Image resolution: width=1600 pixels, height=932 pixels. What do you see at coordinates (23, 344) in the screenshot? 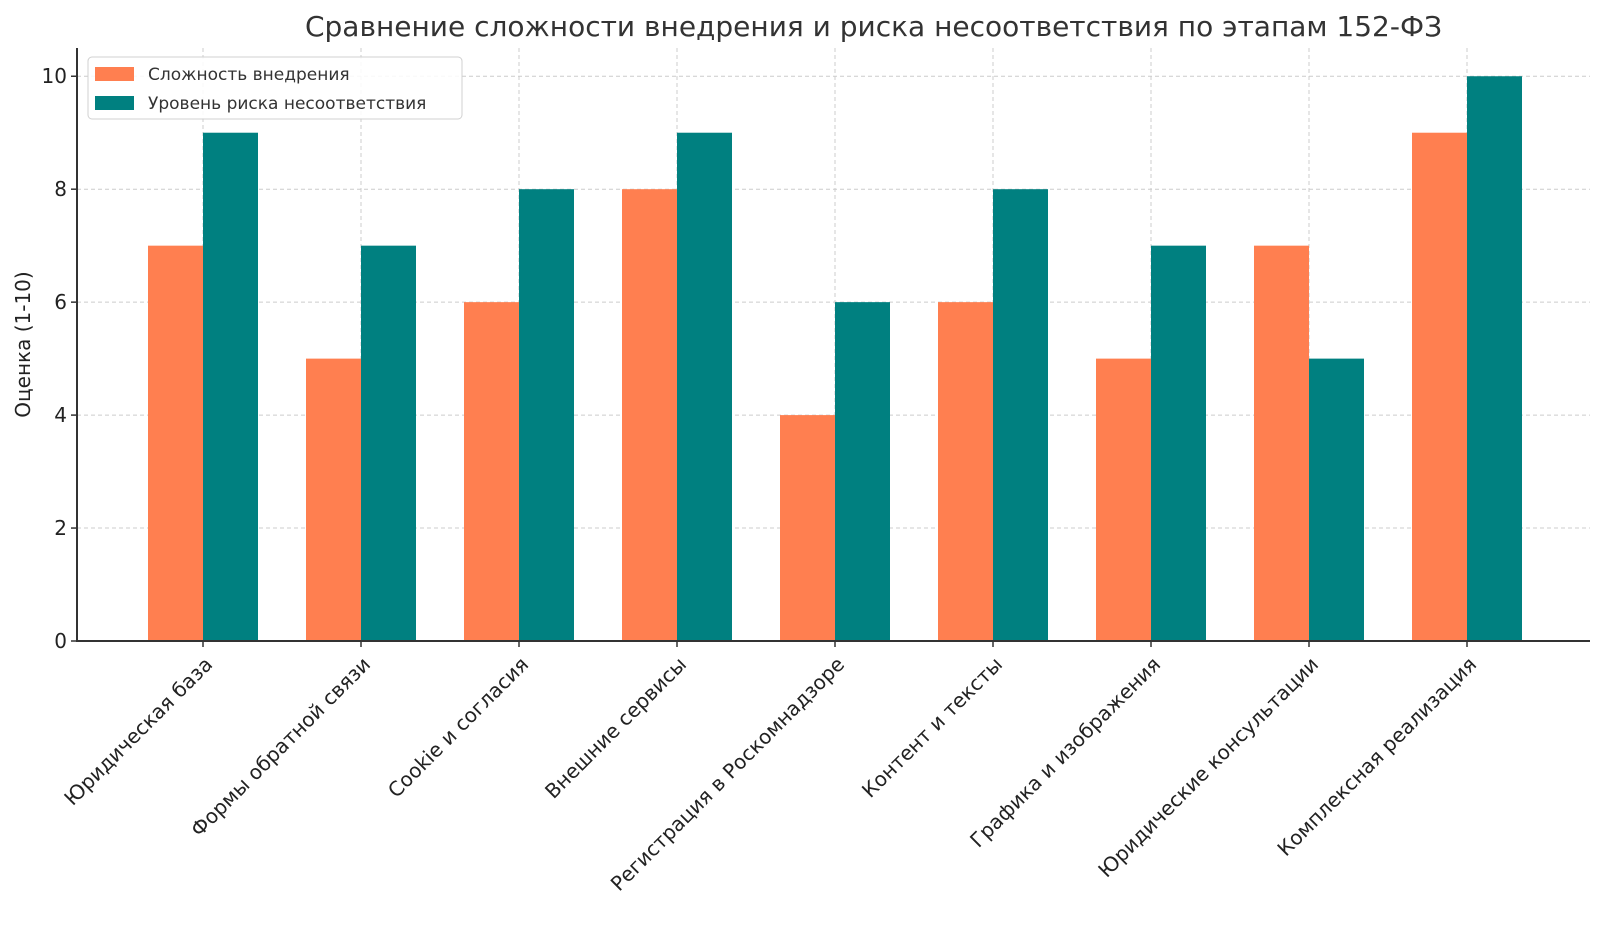
I see `y-axis-label: Оценка (1-10)` at bounding box center [23, 344].